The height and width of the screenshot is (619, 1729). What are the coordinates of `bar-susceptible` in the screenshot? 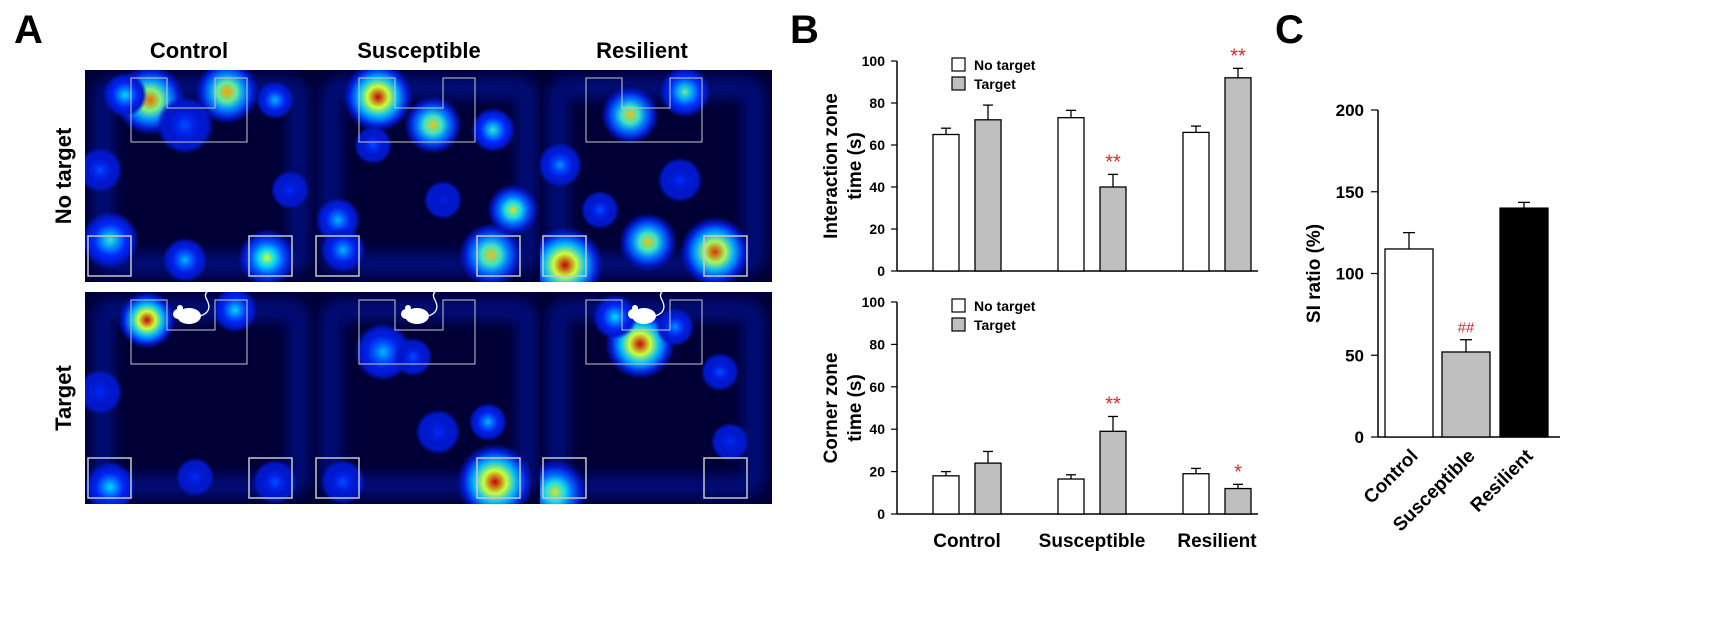 It's located at (1466, 394).